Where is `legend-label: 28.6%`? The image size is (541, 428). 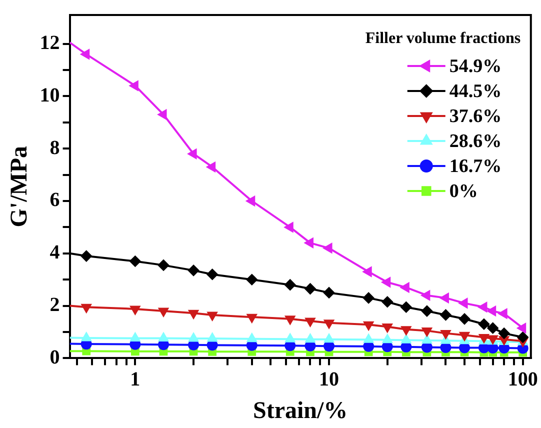 legend-label: 28.6% is located at coordinates (475, 141).